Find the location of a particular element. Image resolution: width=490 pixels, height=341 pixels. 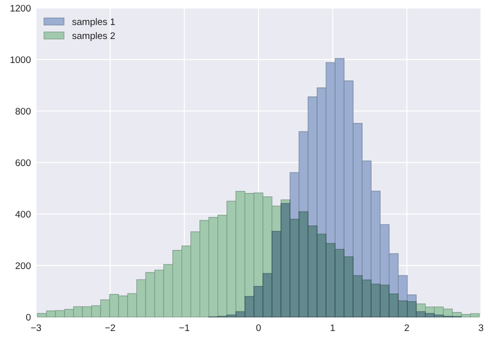

x-tick-label: −3 is located at coordinates (36, 328).